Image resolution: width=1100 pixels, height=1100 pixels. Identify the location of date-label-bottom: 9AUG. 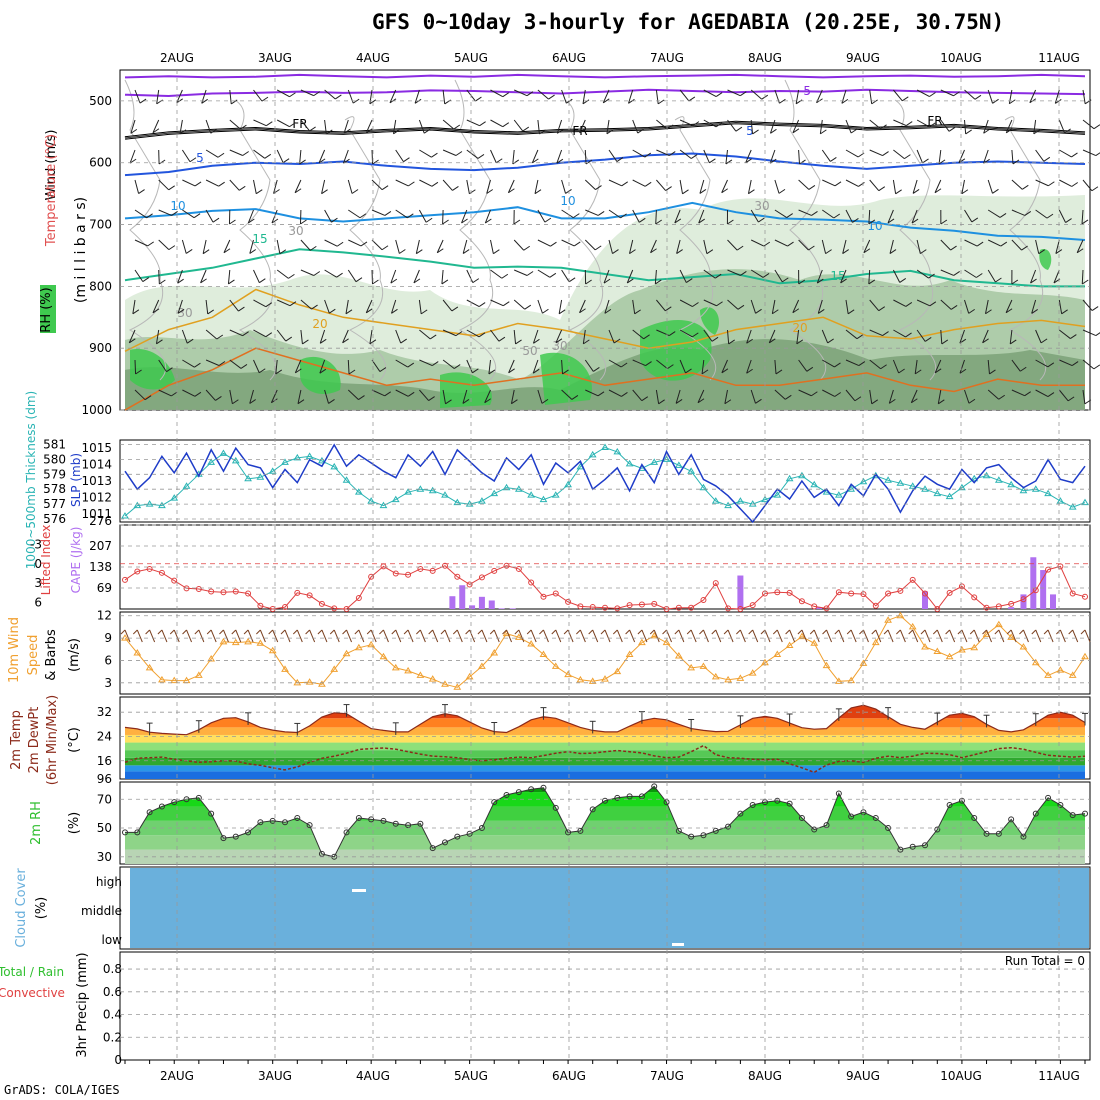
(863, 1076).